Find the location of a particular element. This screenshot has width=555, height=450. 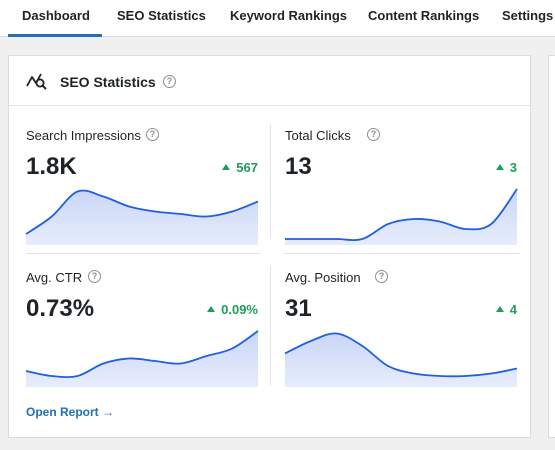

metric-change: 0.09% is located at coordinates (232, 310).